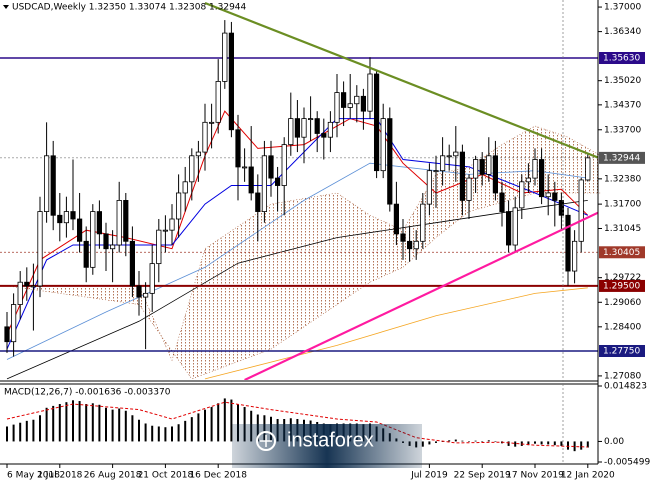  Describe the element at coordinates (622, 81) in the screenshot. I see `y-tick-label: 1.35020` at that location.